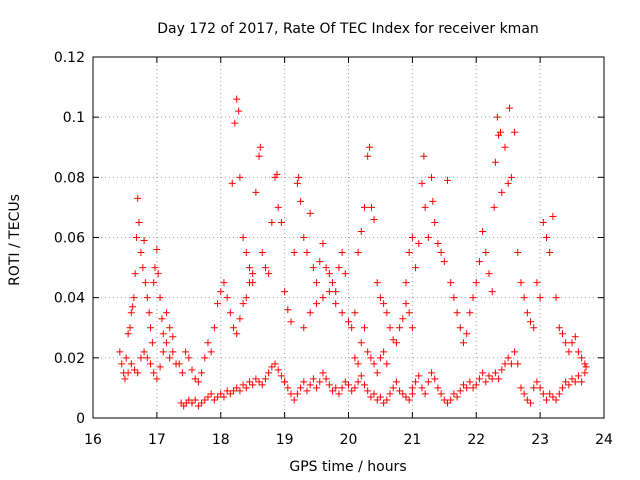  Describe the element at coordinates (69, 239) in the screenshot. I see `y-tick-label: 0.06` at that location.